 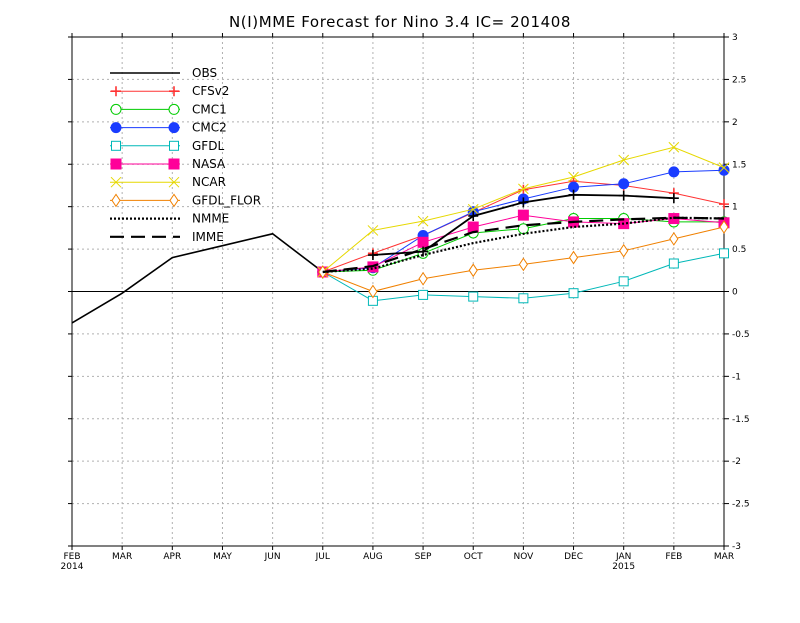 I want to click on x-tick-label: MAY, so click(x=222, y=557).